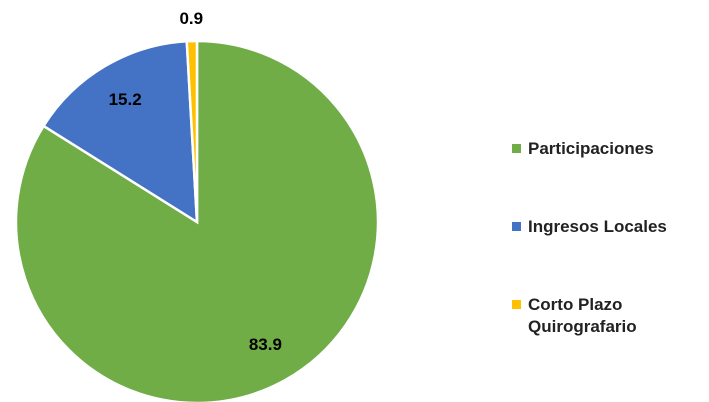 The width and height of the screenshot is (709, 402). What do you see at coordinates (597, 226) in the screenshot?
I see `legend-label: Ingresos Locales` at bounding box center [597, 226].